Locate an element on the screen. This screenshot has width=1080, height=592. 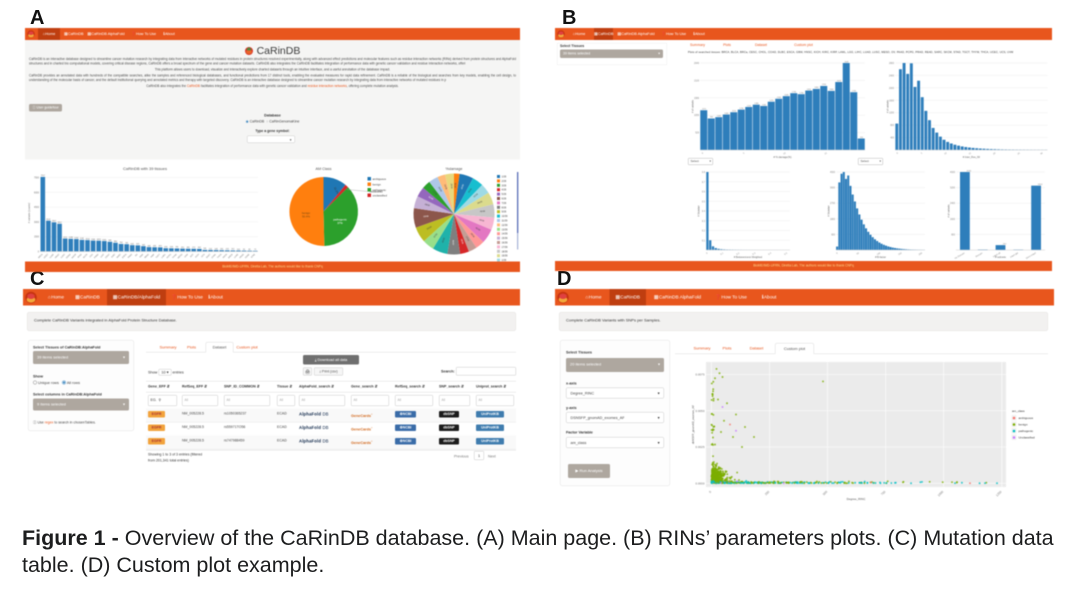
svg-text: 2649 is located at coordinates (697, 64).